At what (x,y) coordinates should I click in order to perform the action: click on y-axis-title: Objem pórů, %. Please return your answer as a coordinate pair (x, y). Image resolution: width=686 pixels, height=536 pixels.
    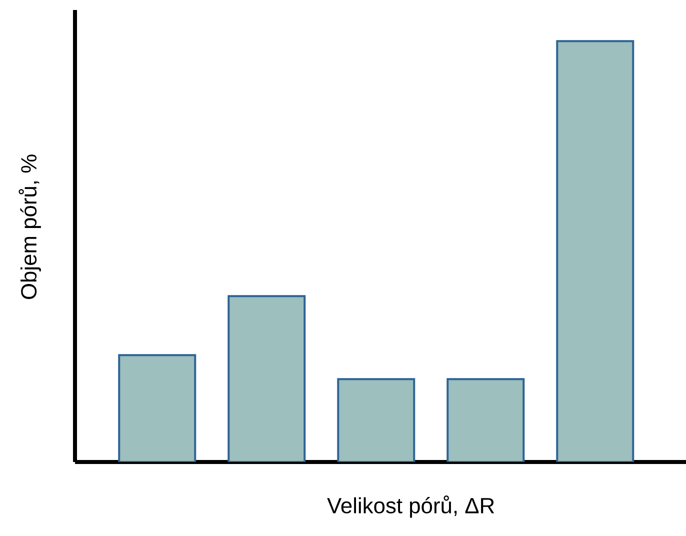
    Looking at the image, I should click on (29, 227).